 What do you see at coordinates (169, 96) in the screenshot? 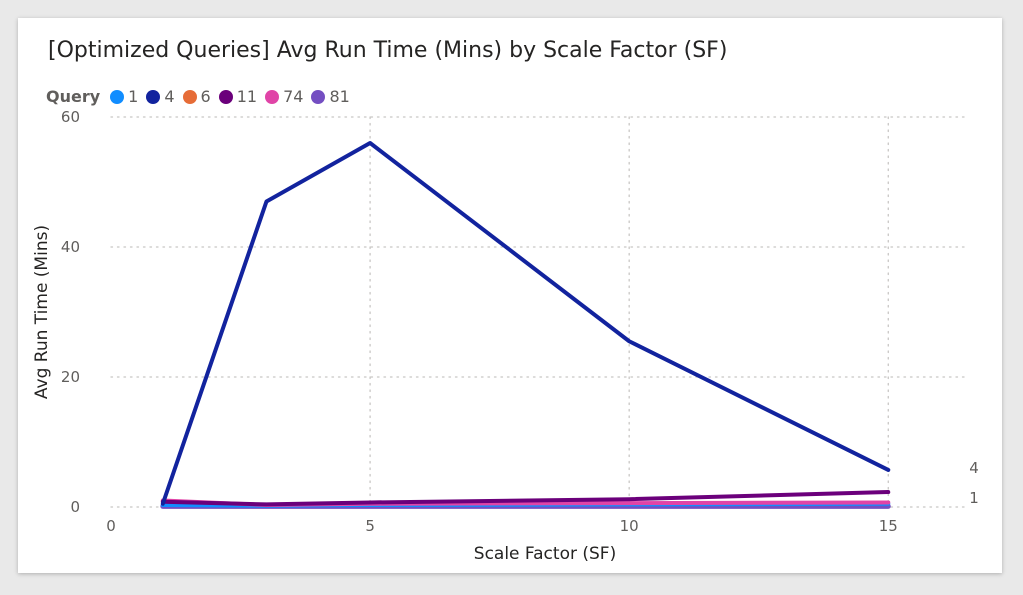
I see `legend-label: 4` at bounding box center [169, 96].